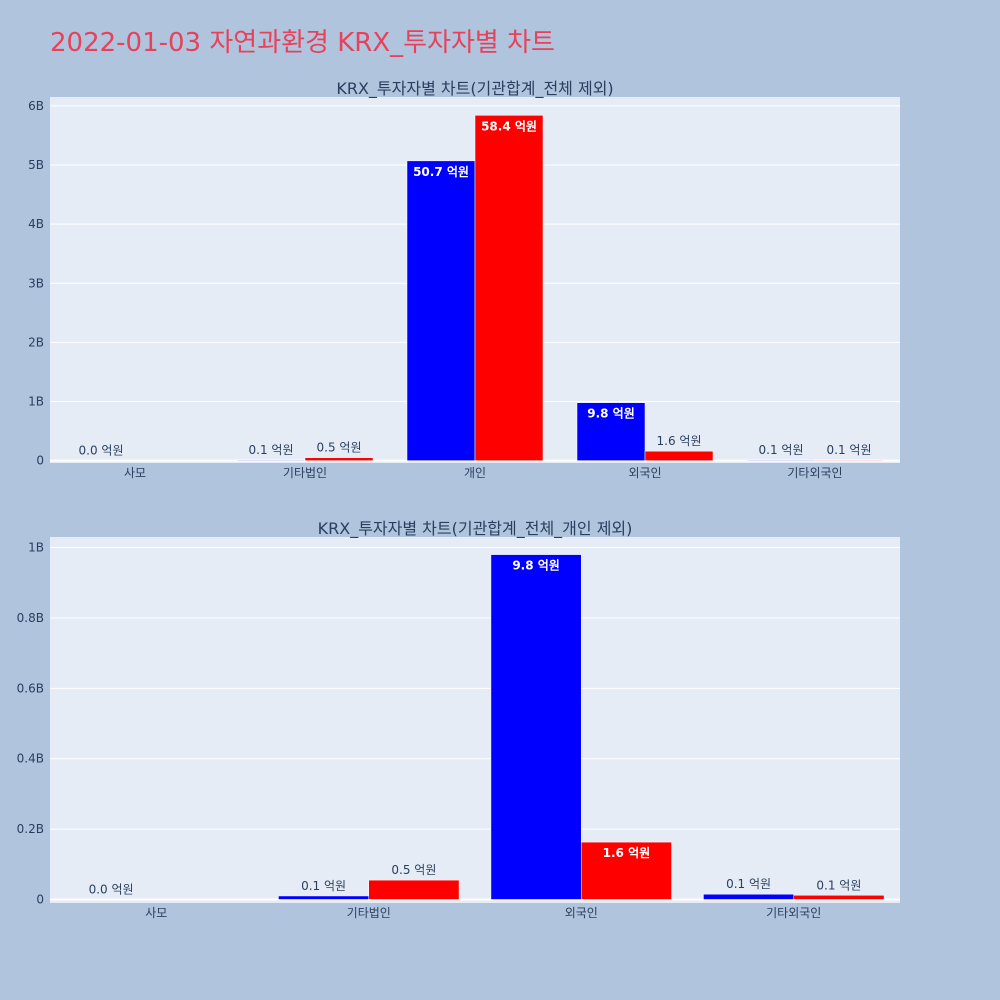  What do you see at coordinates (36, 106) in the screenshot?
I see `chart-1-y-tick-label: 6B` at bounding box center [36, 106].